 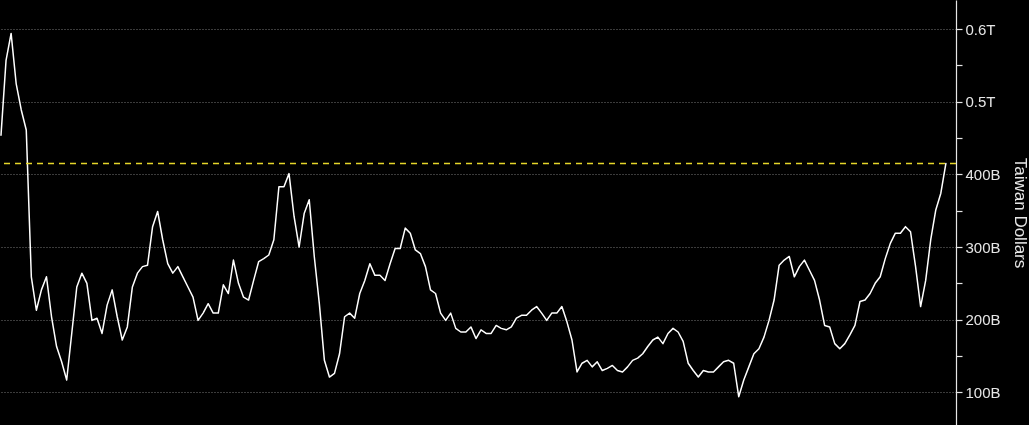 I want to click on y-tick-label: 0.5T, so click(x=980, y=102).